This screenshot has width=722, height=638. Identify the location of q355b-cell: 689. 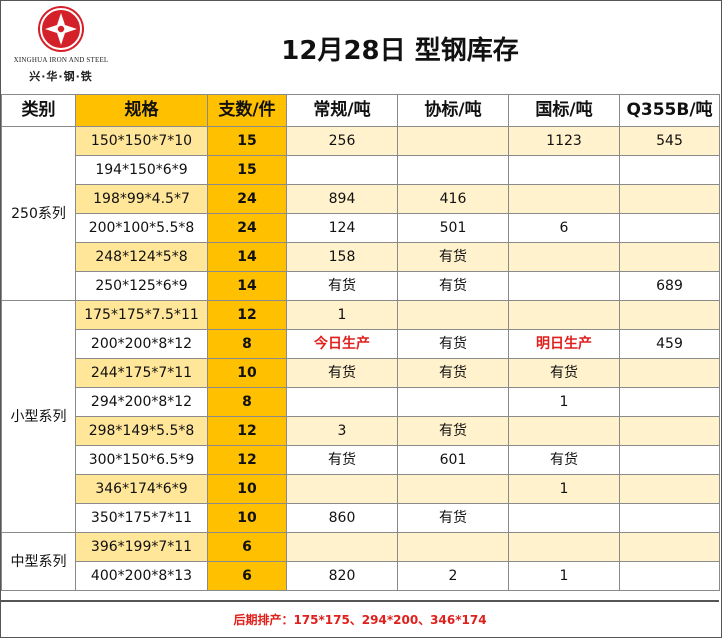
(669, 286).